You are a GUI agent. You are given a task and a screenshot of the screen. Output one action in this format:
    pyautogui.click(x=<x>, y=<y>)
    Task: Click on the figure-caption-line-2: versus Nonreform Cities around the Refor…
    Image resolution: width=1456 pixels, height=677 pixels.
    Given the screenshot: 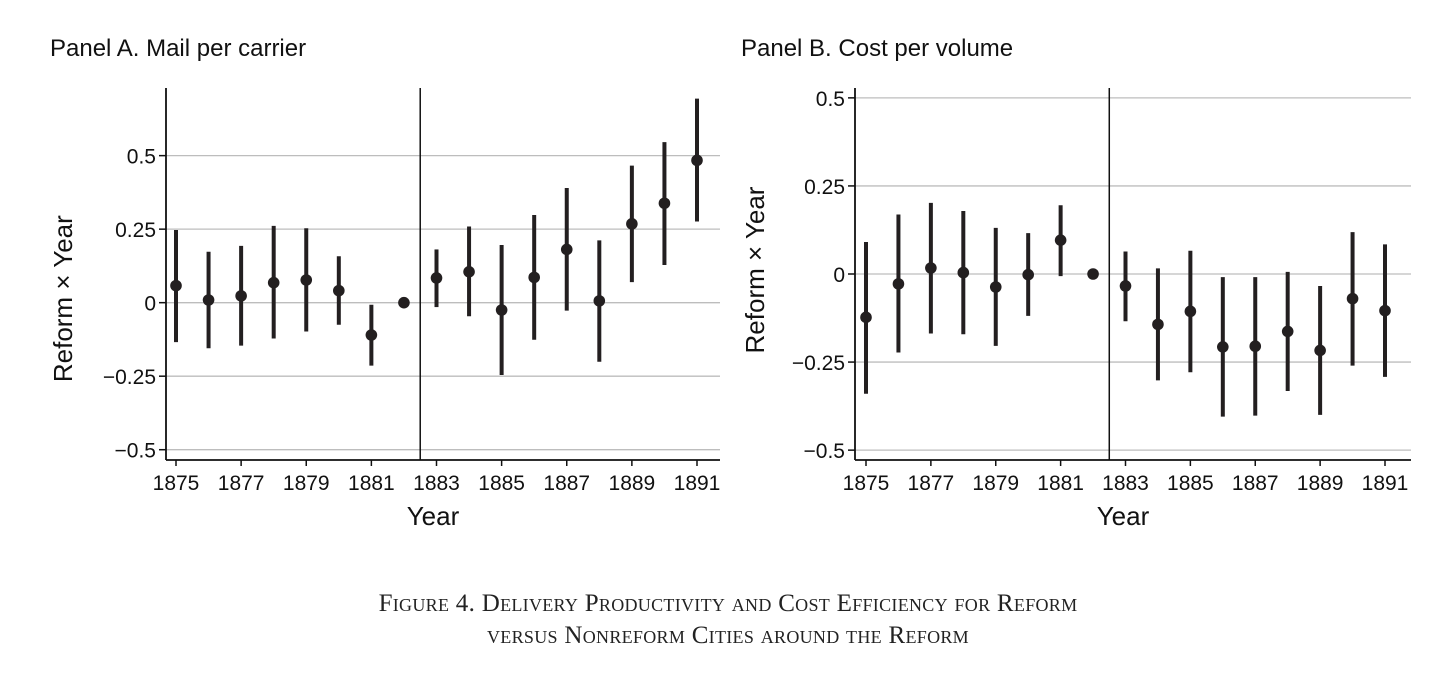 What is the action you would take?
    pyautogui.click(x=728, y=635)
    